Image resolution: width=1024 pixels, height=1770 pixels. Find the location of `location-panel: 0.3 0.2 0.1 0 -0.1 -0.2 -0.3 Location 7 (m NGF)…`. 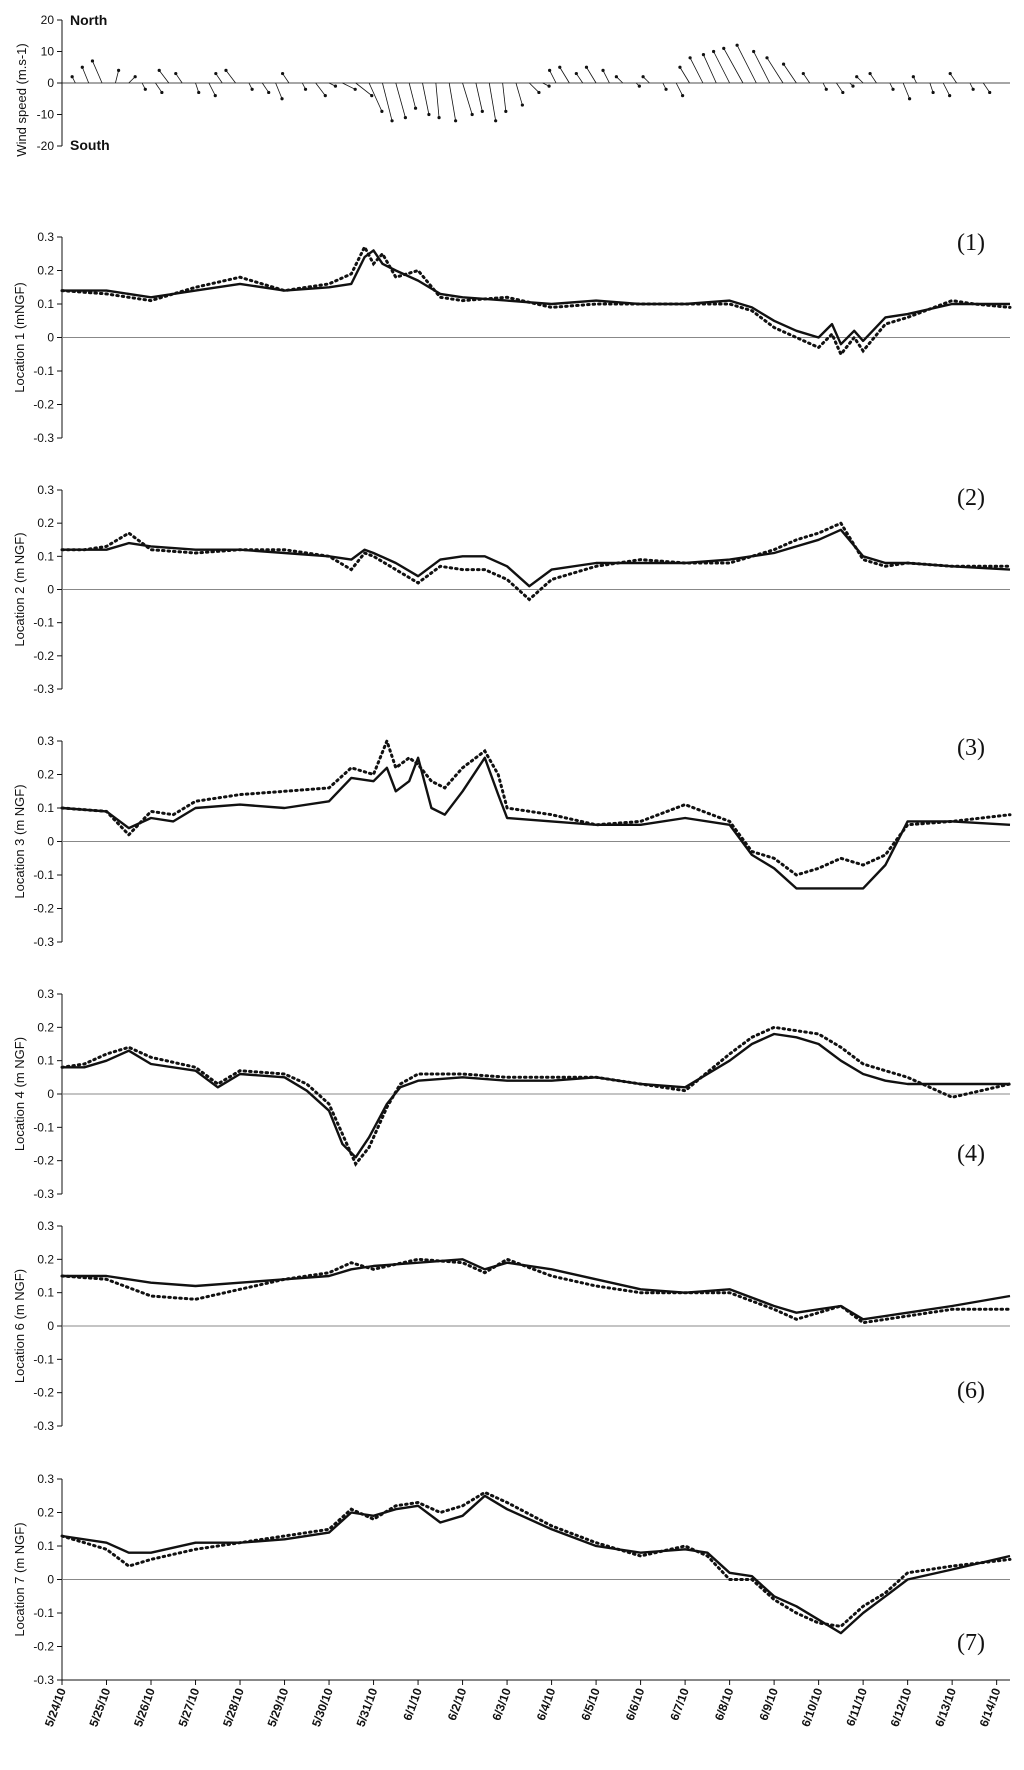

location-panel: 0.3 0.2 0.1 0 -0.1 -0.2 -0.3 Location 7 (m NGF)… is located at coordinates (512, 1579).